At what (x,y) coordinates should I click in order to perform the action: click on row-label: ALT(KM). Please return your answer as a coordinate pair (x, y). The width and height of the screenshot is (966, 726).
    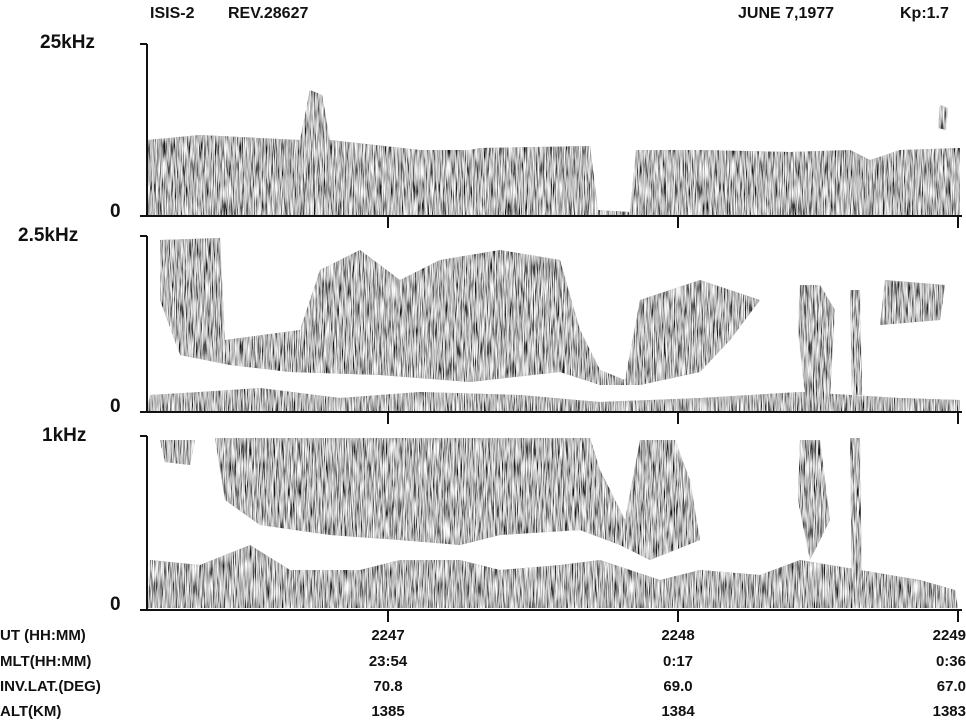
    Looking at the image, I should click on (30, 711).